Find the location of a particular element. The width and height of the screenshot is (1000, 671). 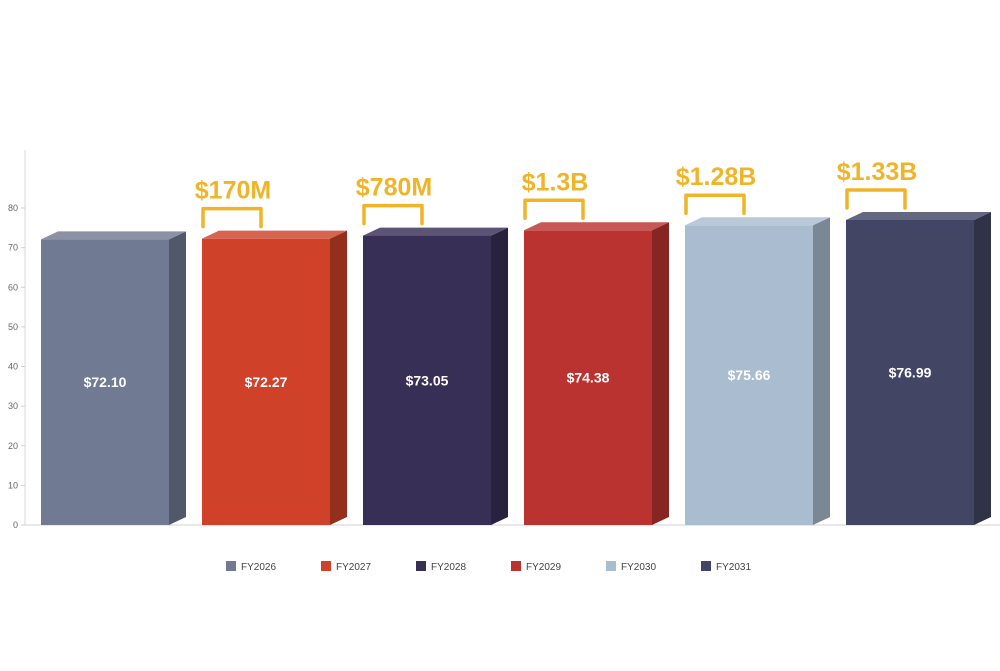

legend-label: FY2027 is located at coordinates (353, 567).